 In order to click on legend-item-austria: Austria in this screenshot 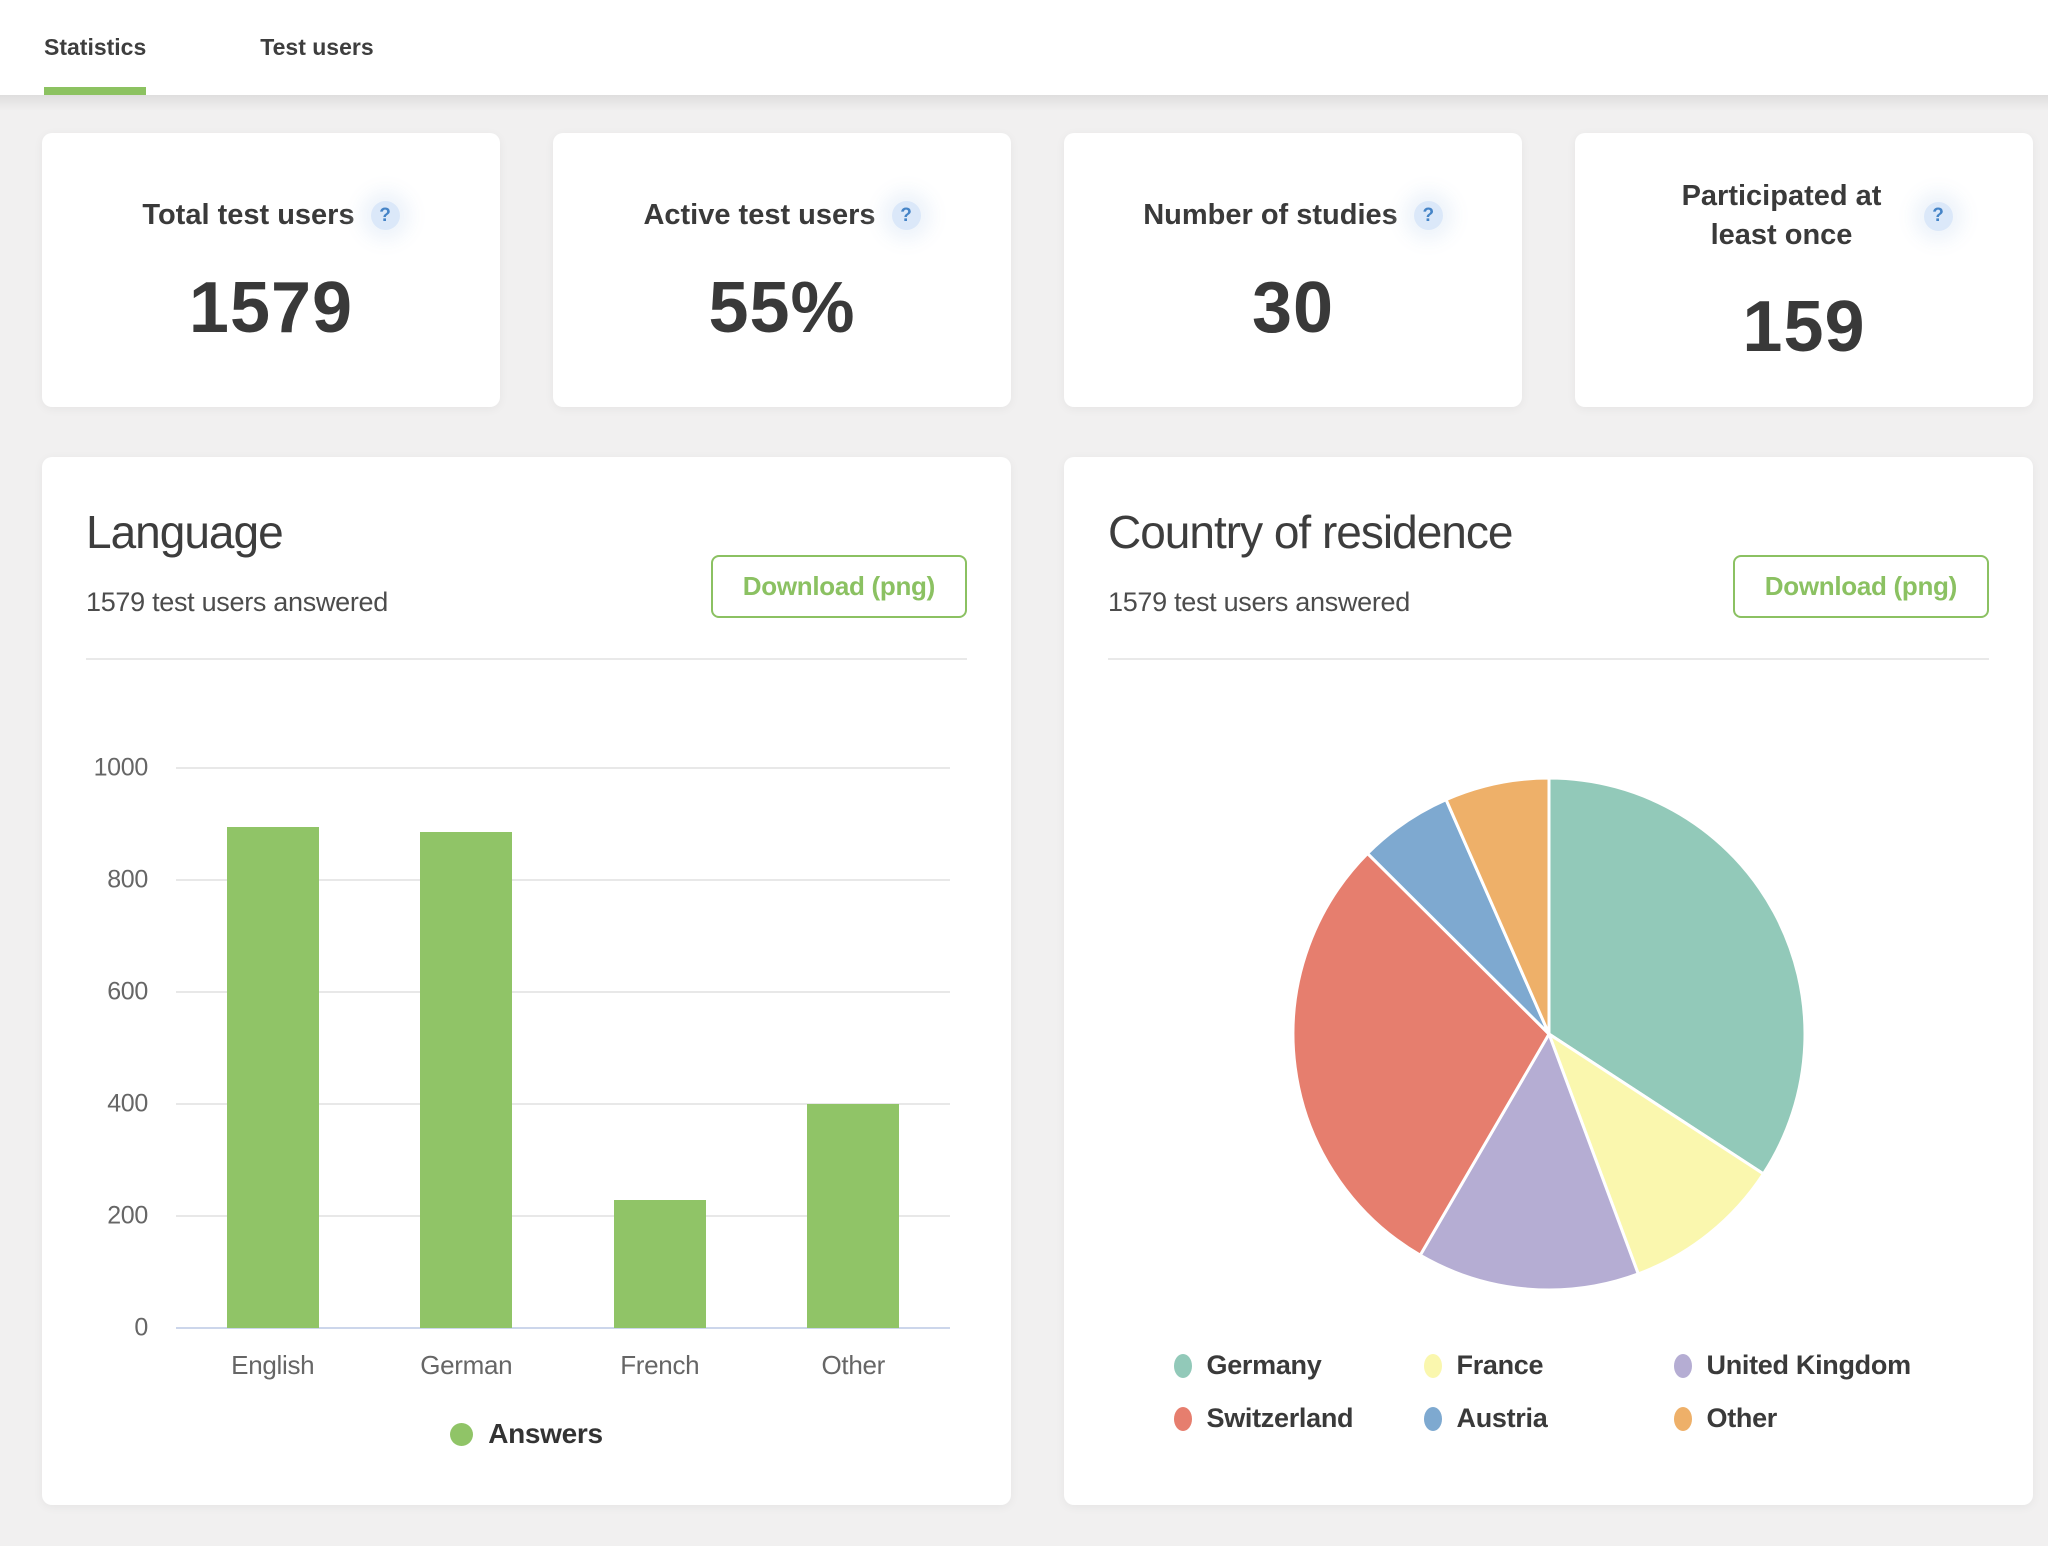, I will do `click(1548, 1418)`.